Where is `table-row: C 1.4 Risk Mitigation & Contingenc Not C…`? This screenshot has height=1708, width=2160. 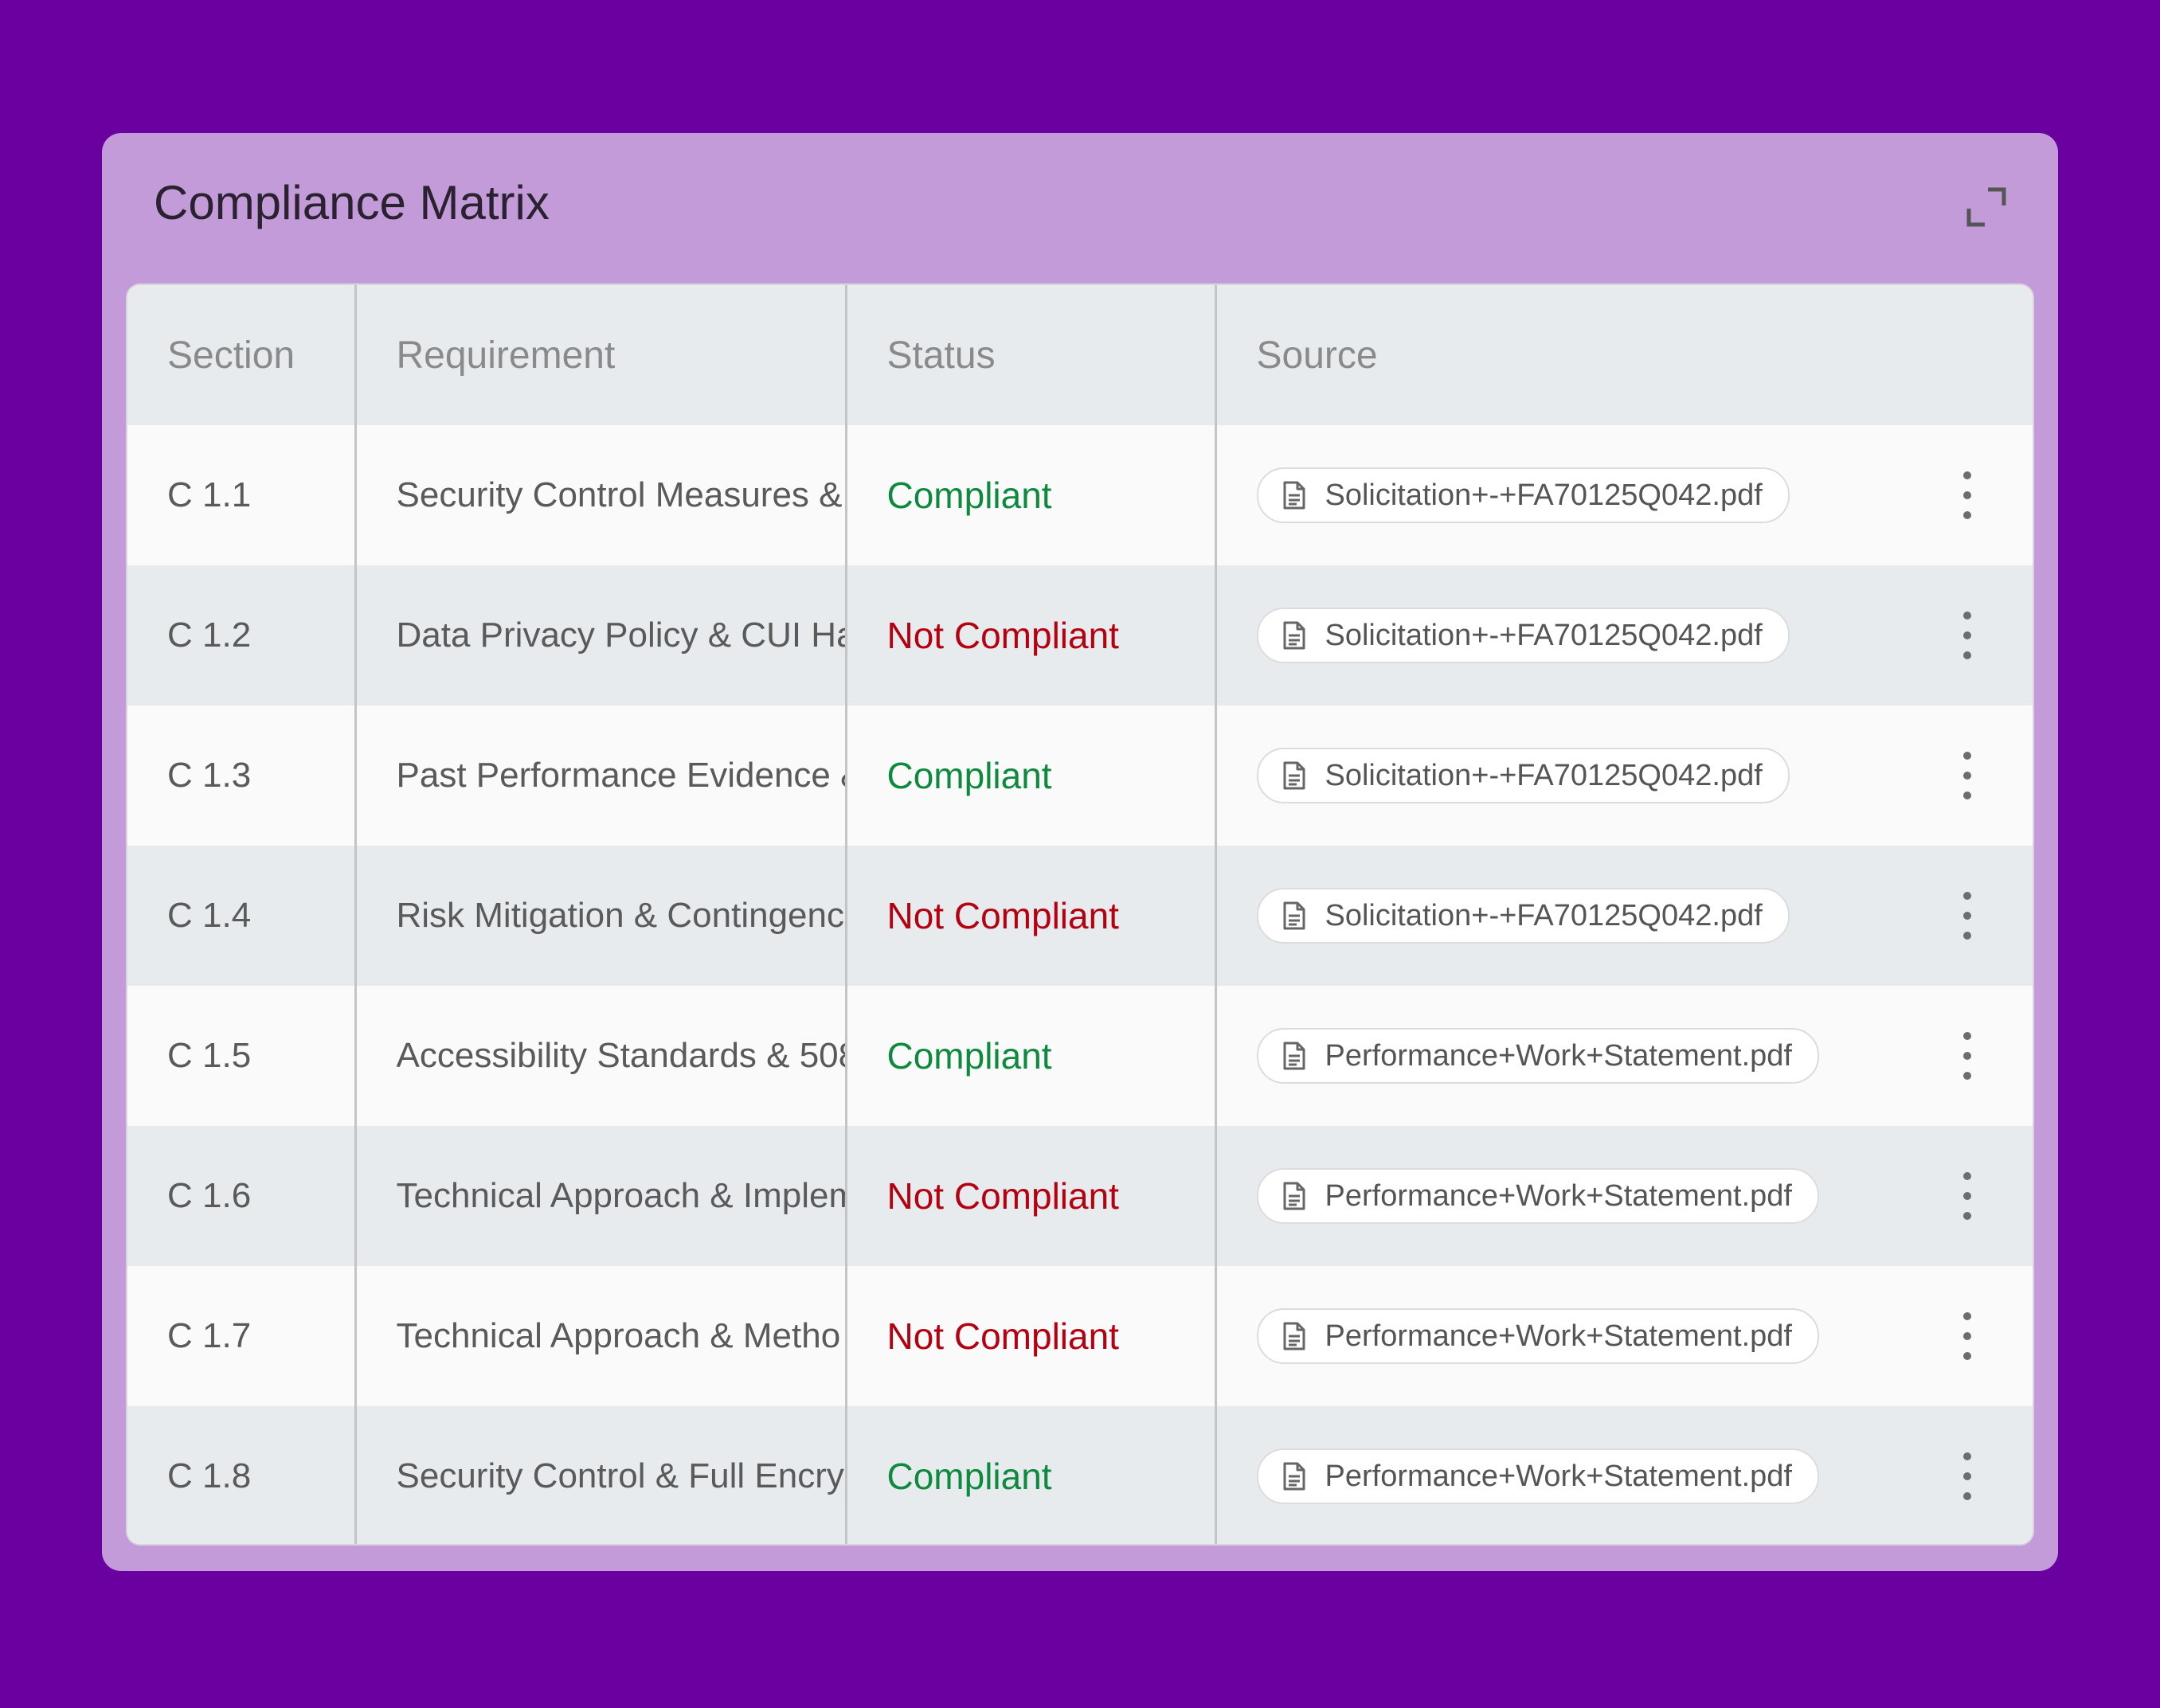
table-row: C 1.4 Risk Mitigation & Contingenc Not C… is located at coordinates (1080, 916).